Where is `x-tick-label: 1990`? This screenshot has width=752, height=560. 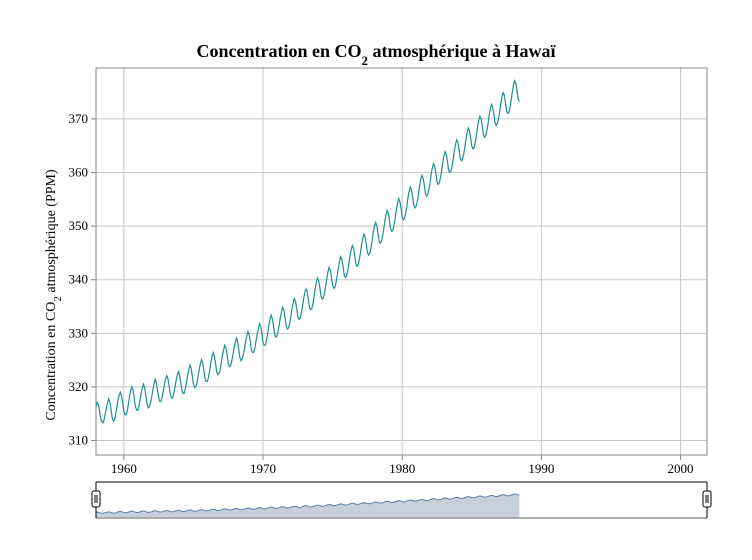
x-tick-label: 1990 is located at coordinates (541, 468).